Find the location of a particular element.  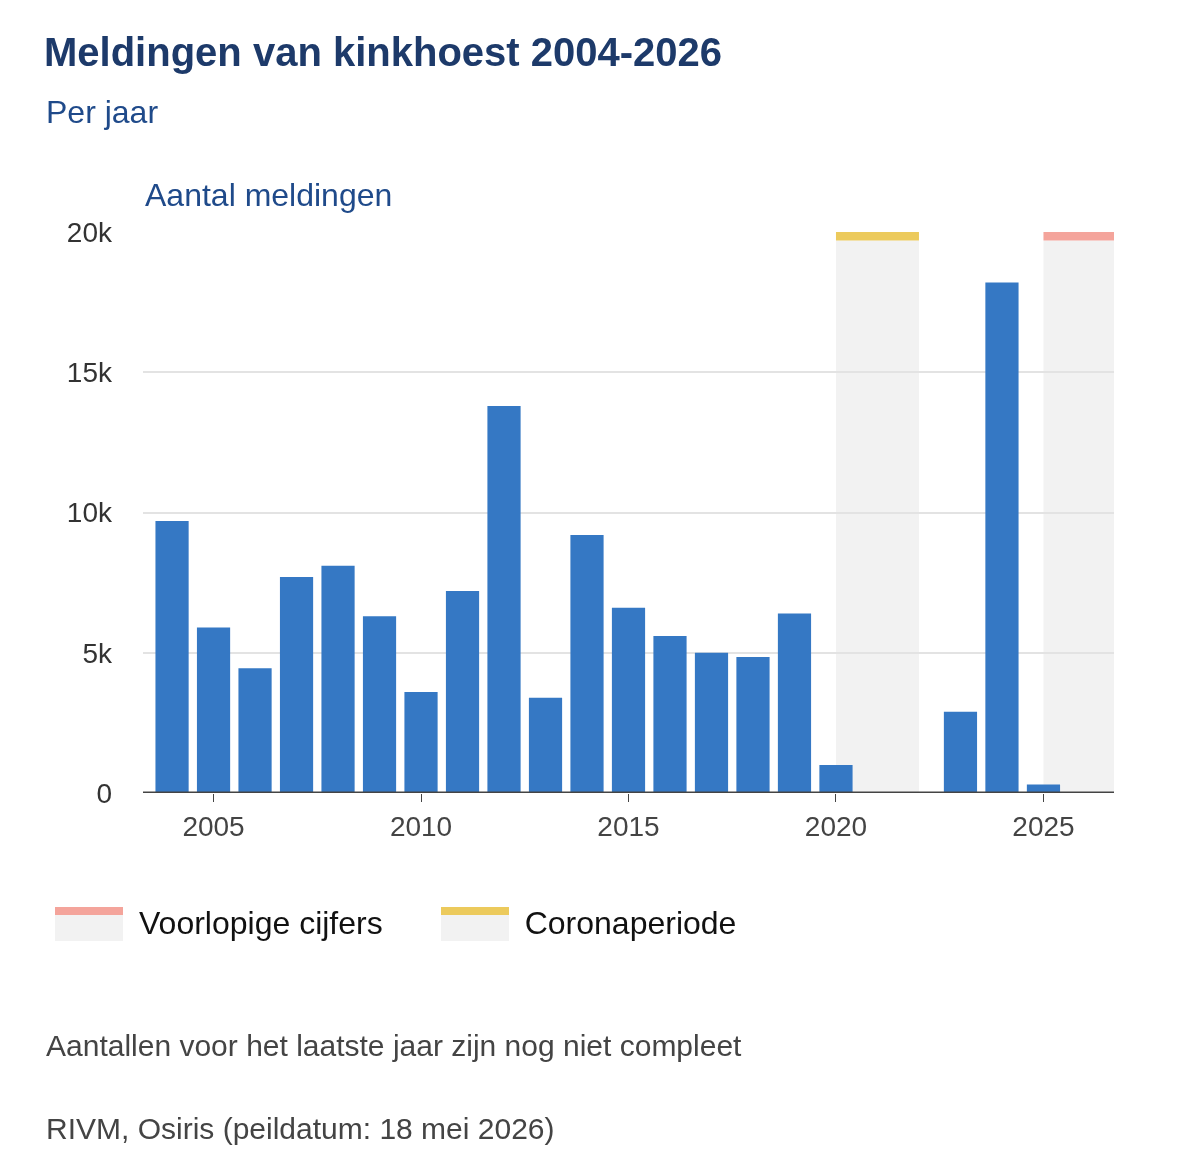

y-tick-label: 5k is located at coordinates (97, 653).